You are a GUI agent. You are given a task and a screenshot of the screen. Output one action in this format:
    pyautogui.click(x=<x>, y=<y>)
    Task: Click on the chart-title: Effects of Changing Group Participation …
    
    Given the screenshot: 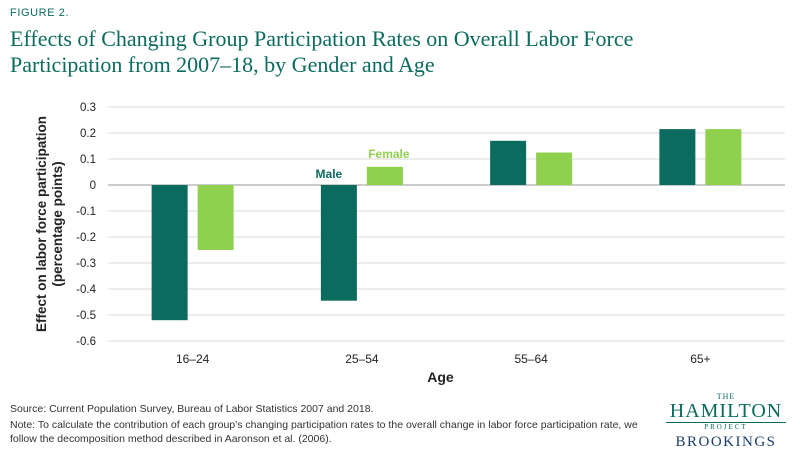 What is the action you would take?
    pyautogui.click(x=322, y=51)
    